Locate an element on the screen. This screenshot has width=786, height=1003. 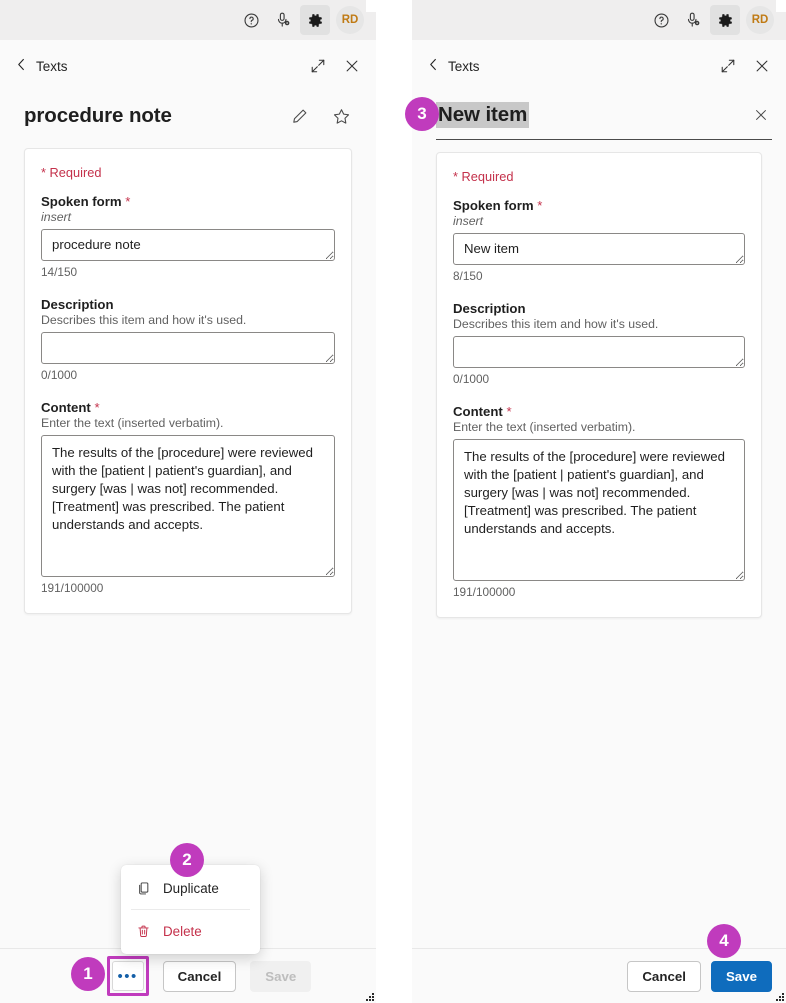
step-badge-2: 2 is located at coordinates (187, 860).